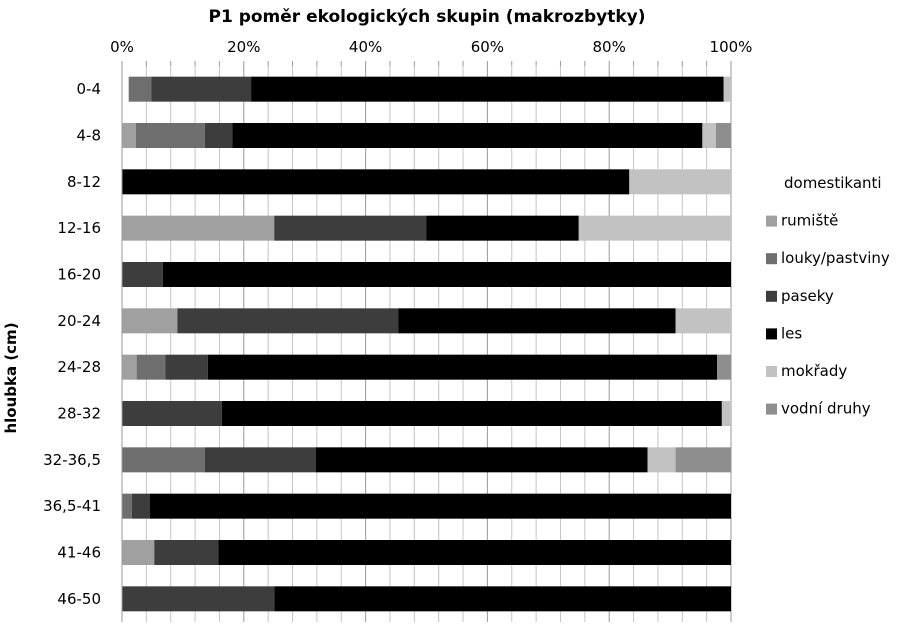 The height and width of the screenshot is (629, 916). Describe the element at coordinates (826, 409) in the screenshot. I see `legend-label: vodní druhy` at that location.